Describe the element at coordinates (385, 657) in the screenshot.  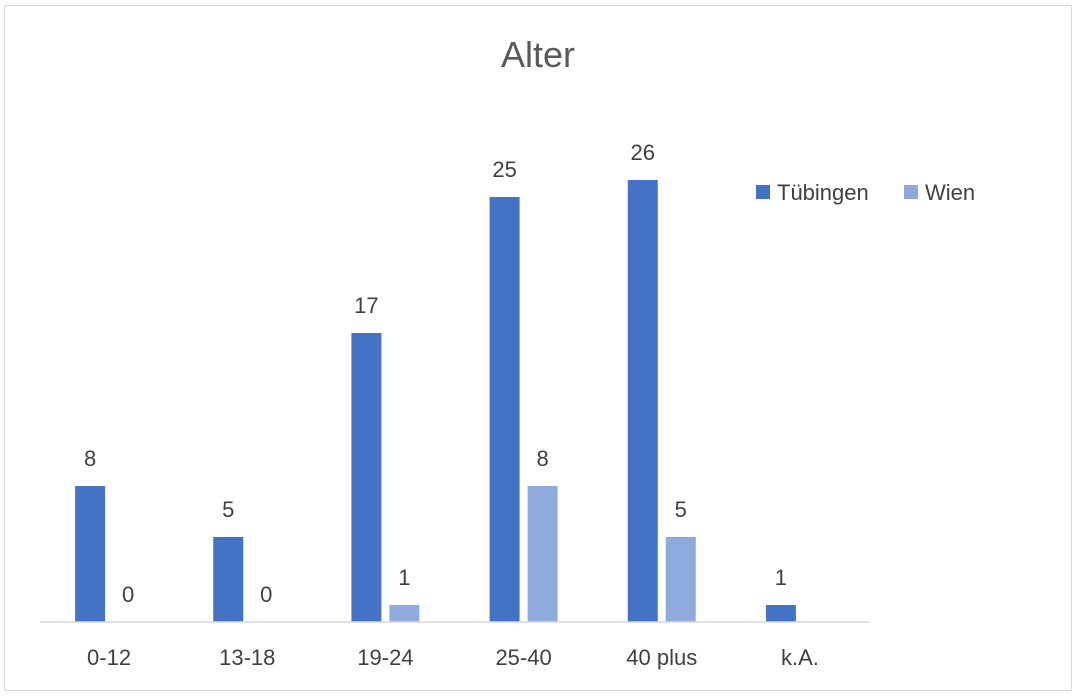
I see `x-tick-label-2: 19-24` at that location.